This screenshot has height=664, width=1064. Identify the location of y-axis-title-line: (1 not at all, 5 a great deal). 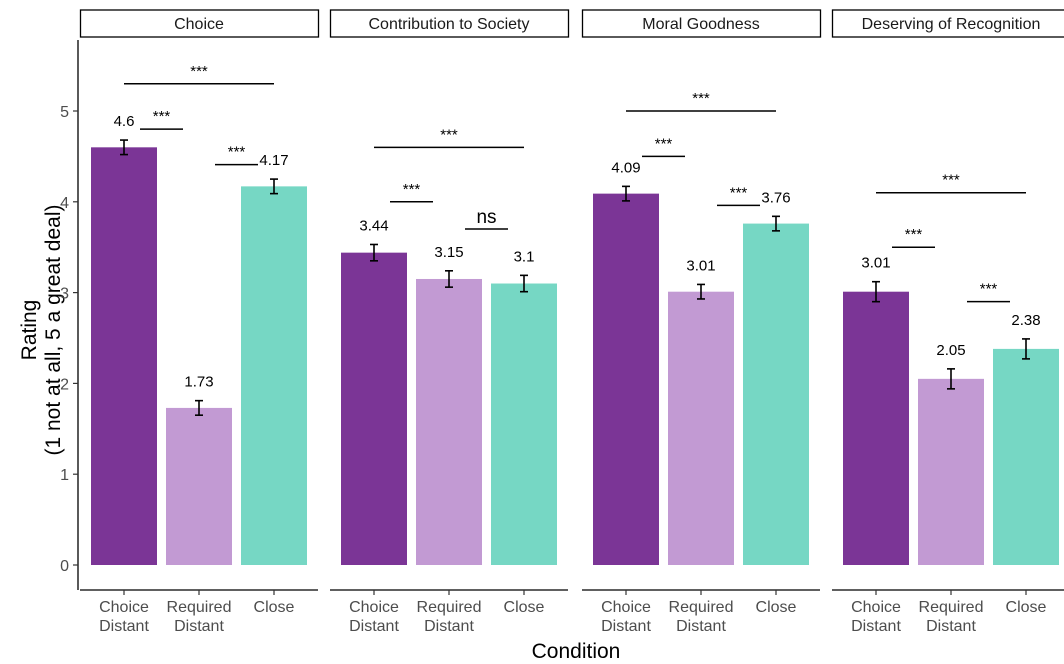
(53, 330).